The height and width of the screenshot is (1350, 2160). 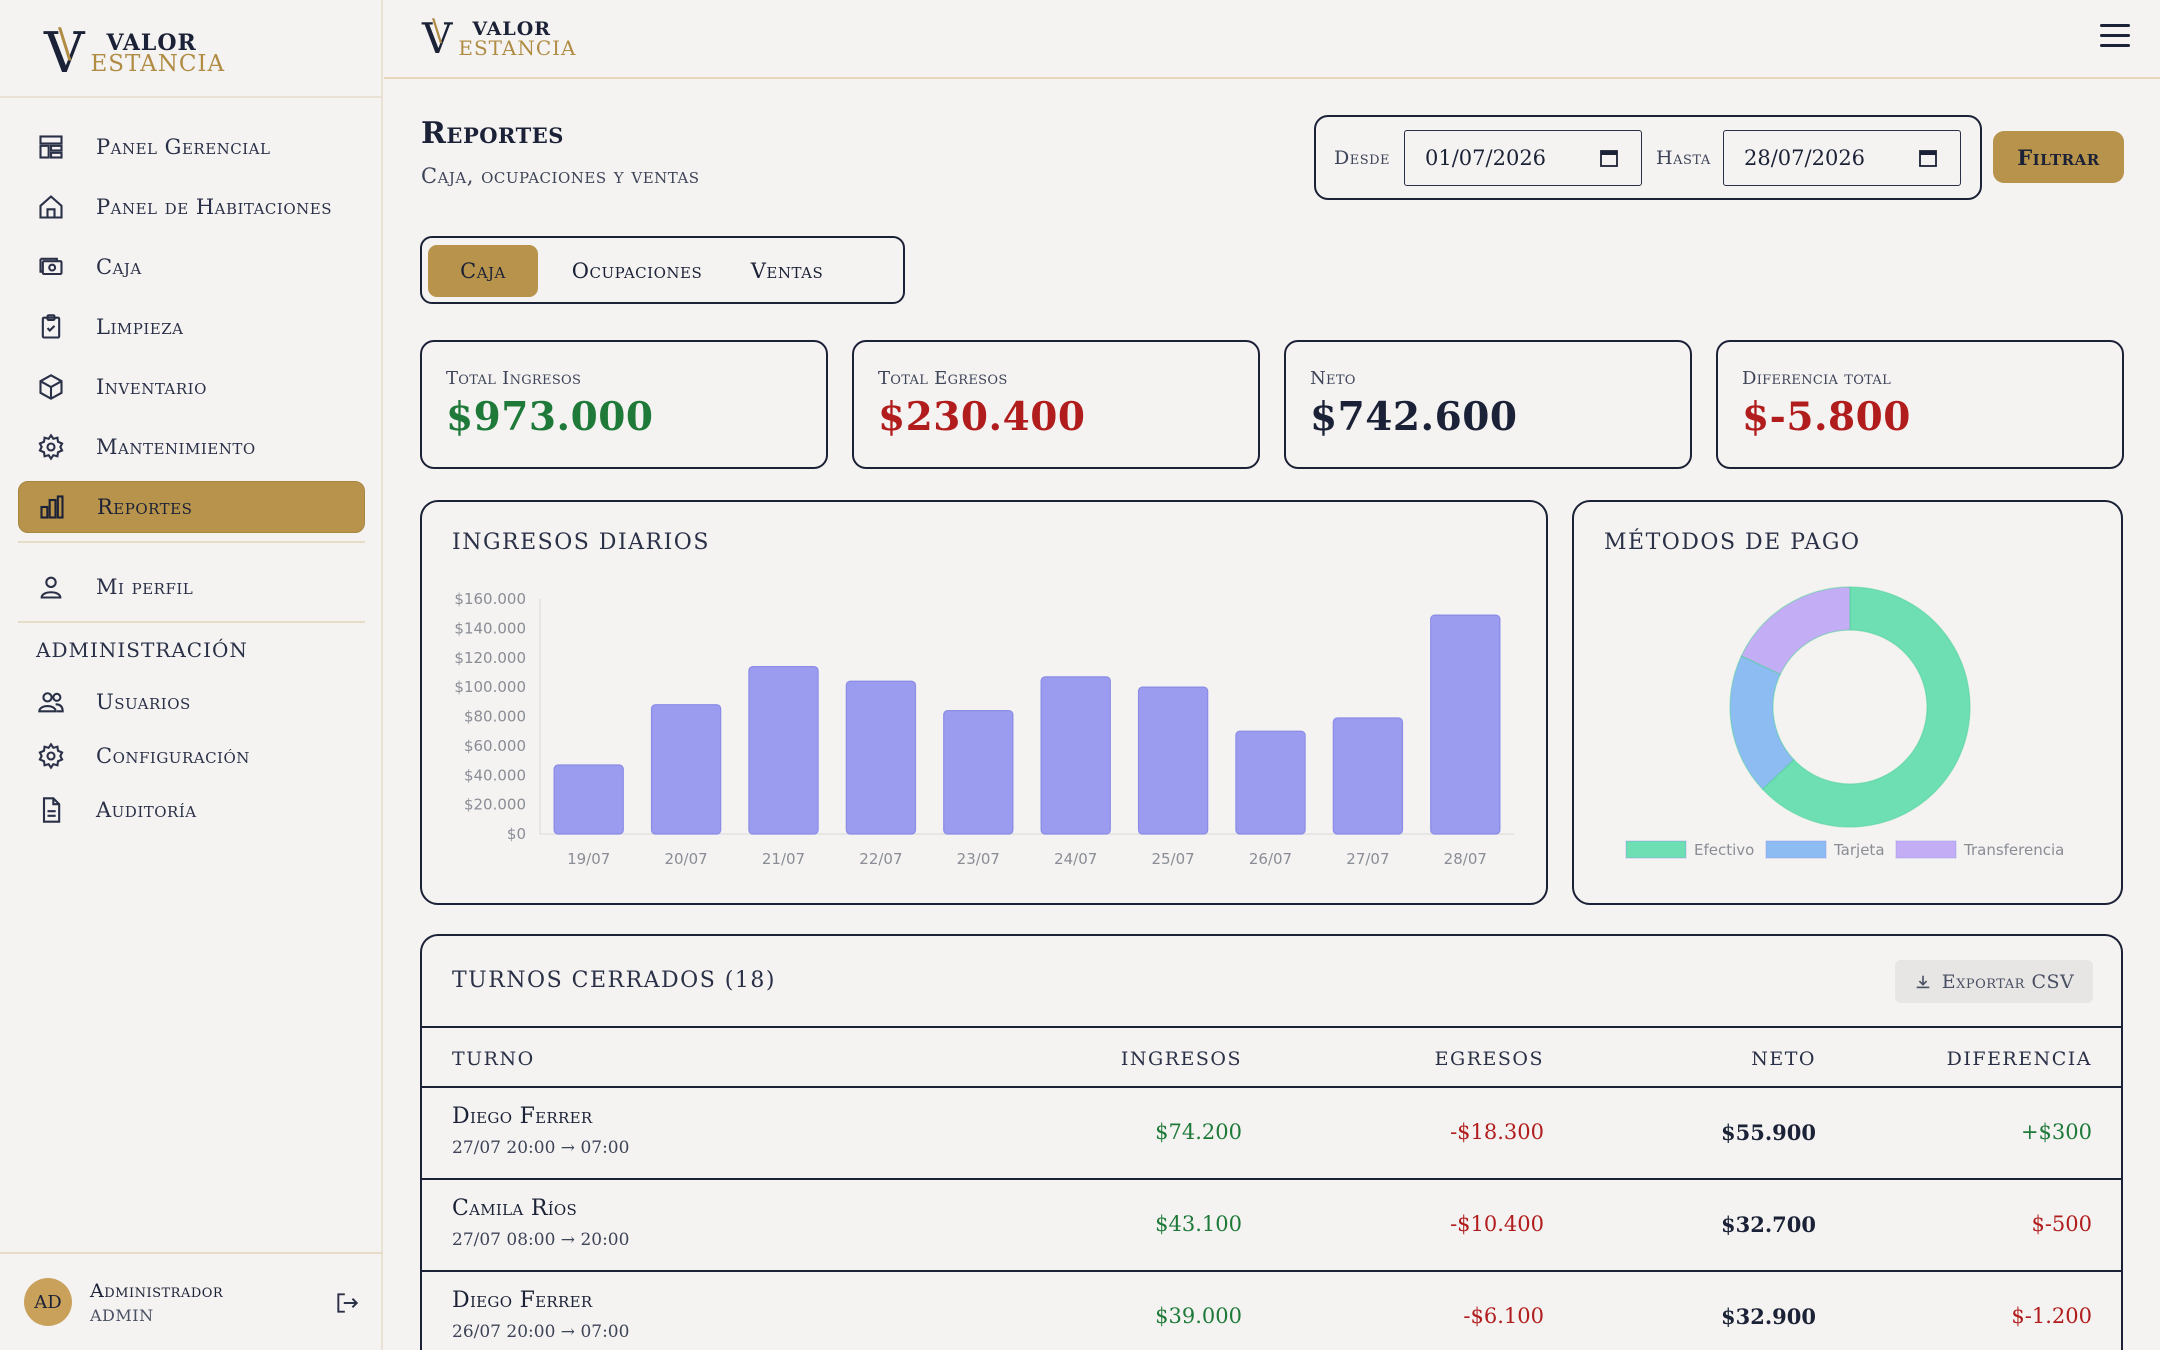 What do you see at coordinates (783, 859) in the screenshot?
I see `x-tick-label: 21/07` at bounding box center [783, 859].